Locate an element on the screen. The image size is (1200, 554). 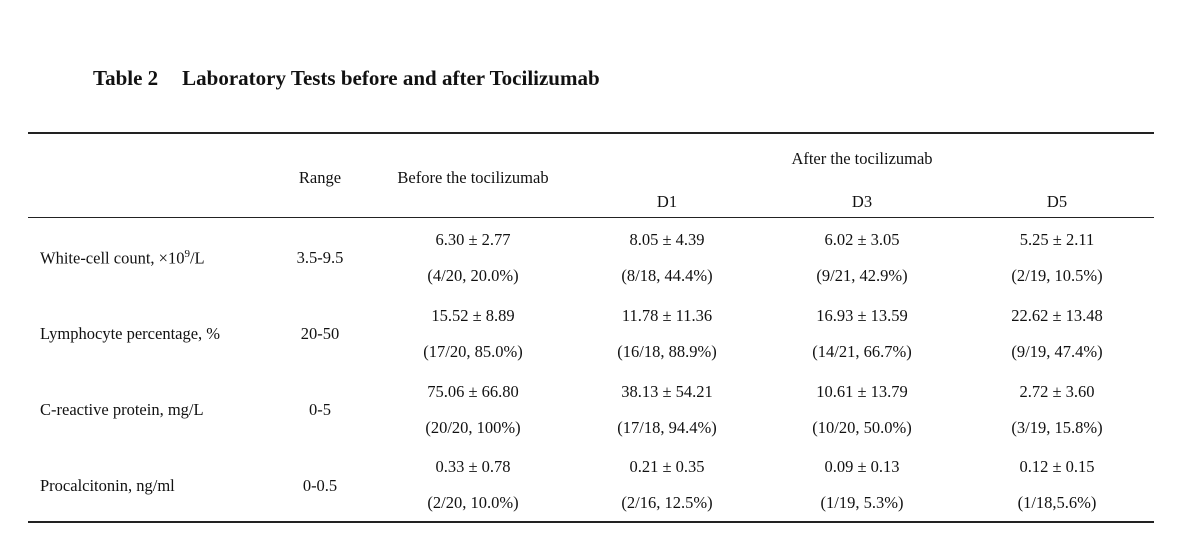
d1-count-cell: (16/18, 88.9%) is located at coordinates (667, 351).